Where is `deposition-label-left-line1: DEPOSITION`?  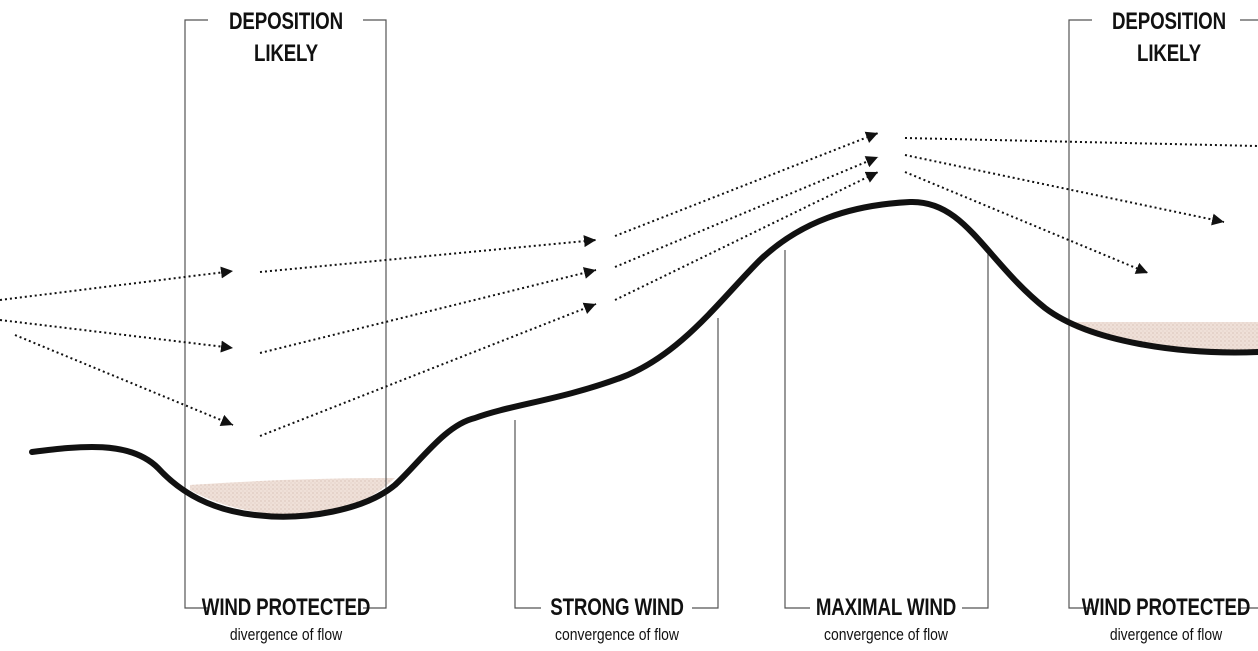
deposition-label-left-line1: DEPOSITION is located at coordinates (286, 21).